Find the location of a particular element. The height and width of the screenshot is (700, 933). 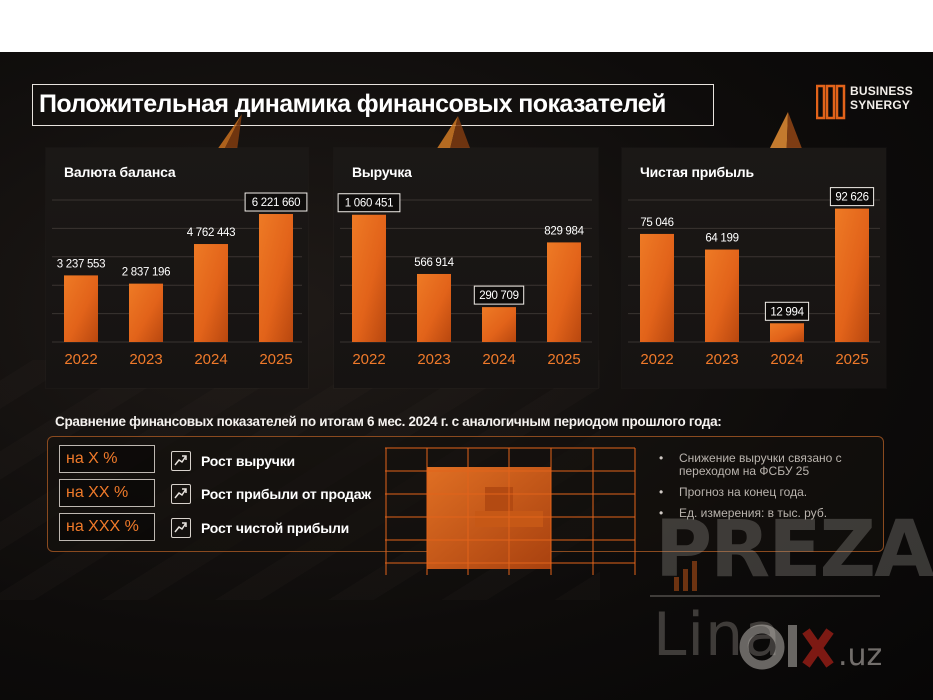

note-item: Прогноз на конец года. is located at coordinates (767, 493).